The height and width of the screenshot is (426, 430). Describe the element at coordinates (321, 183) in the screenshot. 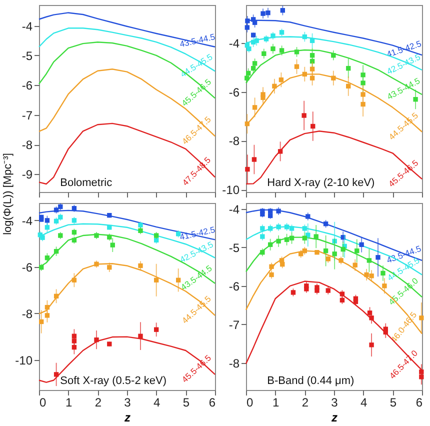

I see `annotation: Hard X-ray (2-10 keV)` at that location.